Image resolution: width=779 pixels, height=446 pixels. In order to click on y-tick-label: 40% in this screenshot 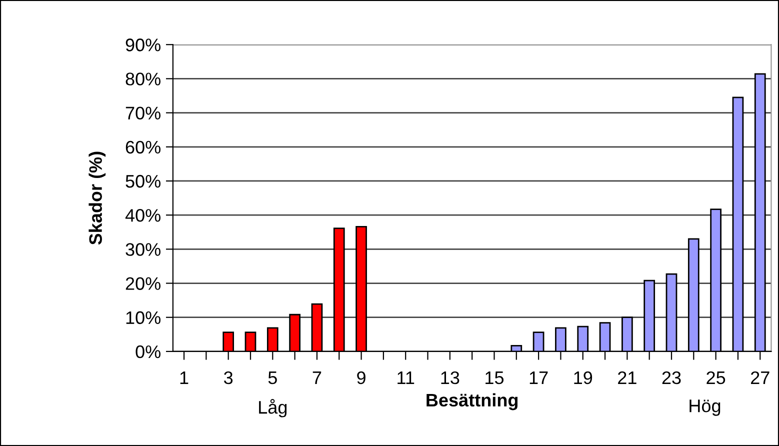, I will do `click(142, 215)`.